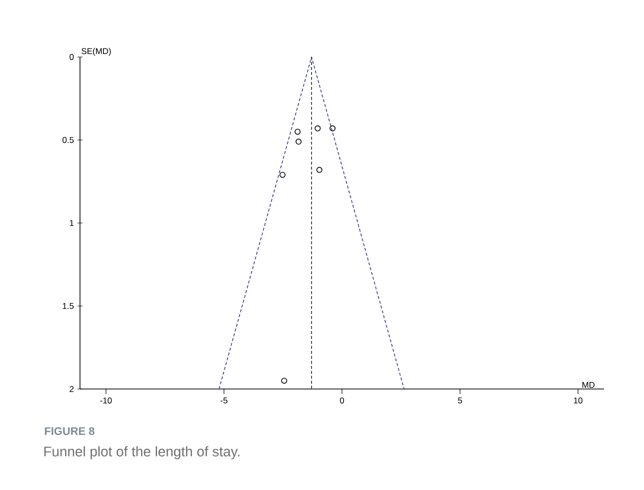 This screenshot has width=644, height=490. Describe the element at coordinates (460, 401) in the screenshot. I see `x-tick-label: 5` at that location.